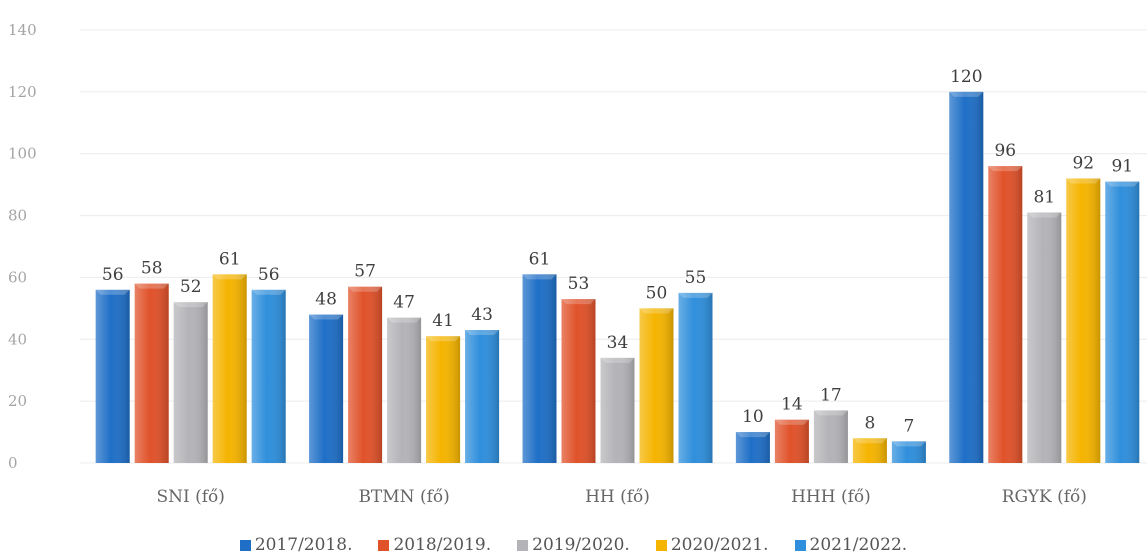 The width and height of the screenshot is (1147, 557). Describe the element at coordinates (22, 30) in the screenshot. I see `y-tick-label: 140` at that location.